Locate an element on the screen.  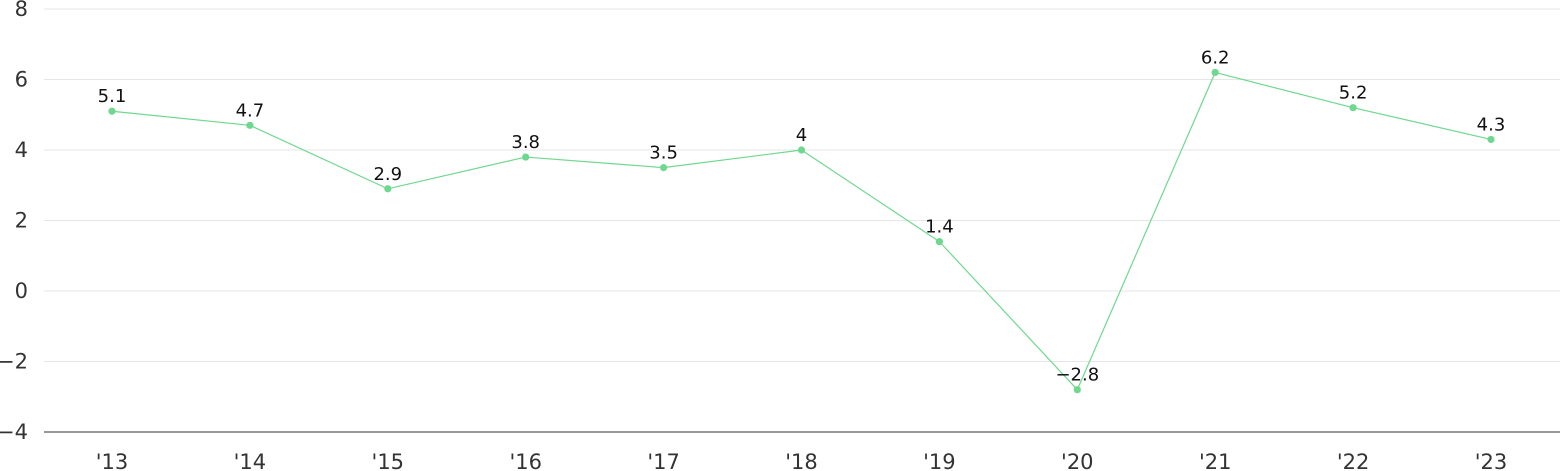
data-label: 3.8 is located at coordinates (525, 142).